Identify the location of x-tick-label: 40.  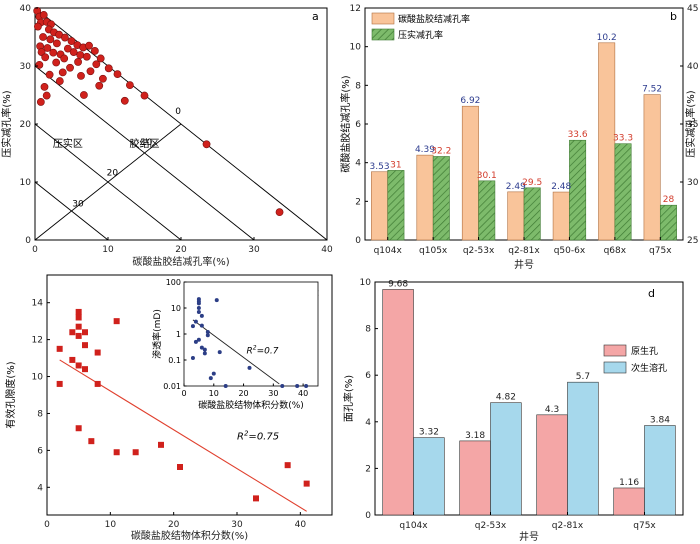
(327, 250).